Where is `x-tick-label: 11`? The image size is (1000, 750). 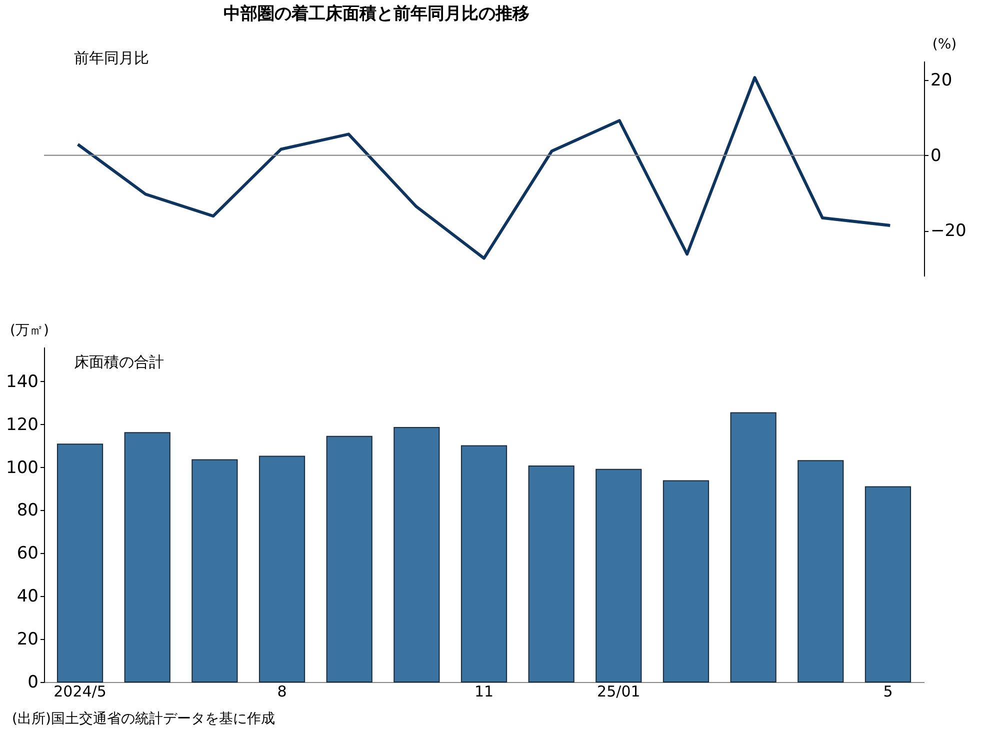 x-tick-label: 11 is located at coordinates (484, 691).